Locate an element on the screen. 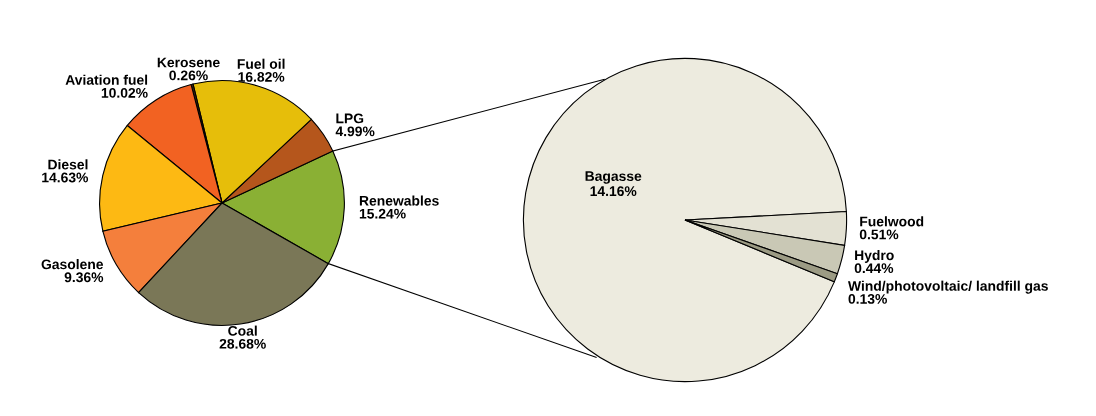 This screenshot has height=416, width=1096. data-label: 15.24% is located at coordinates (382, 213).